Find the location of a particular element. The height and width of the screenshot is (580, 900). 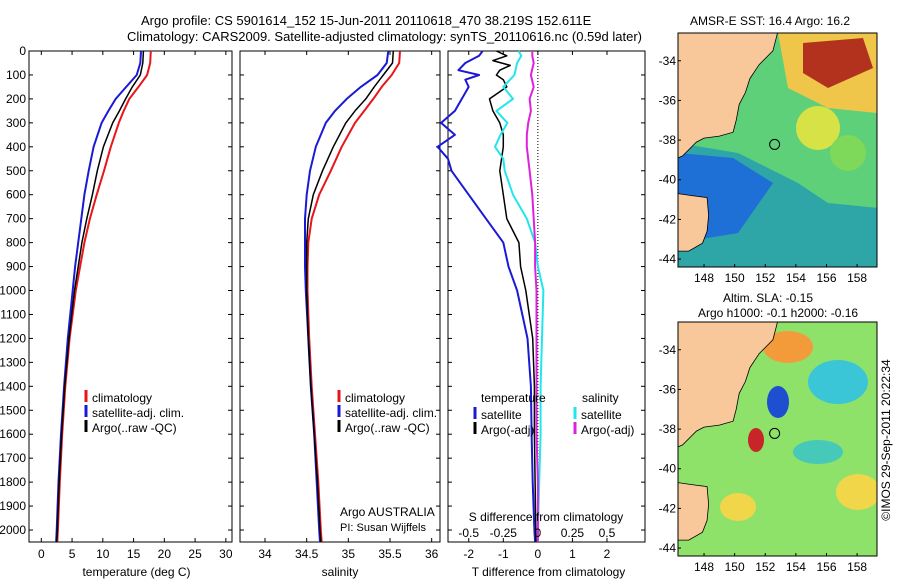

credit-line2: PI: Susan Wijffels is located at coordinates (383, 528).